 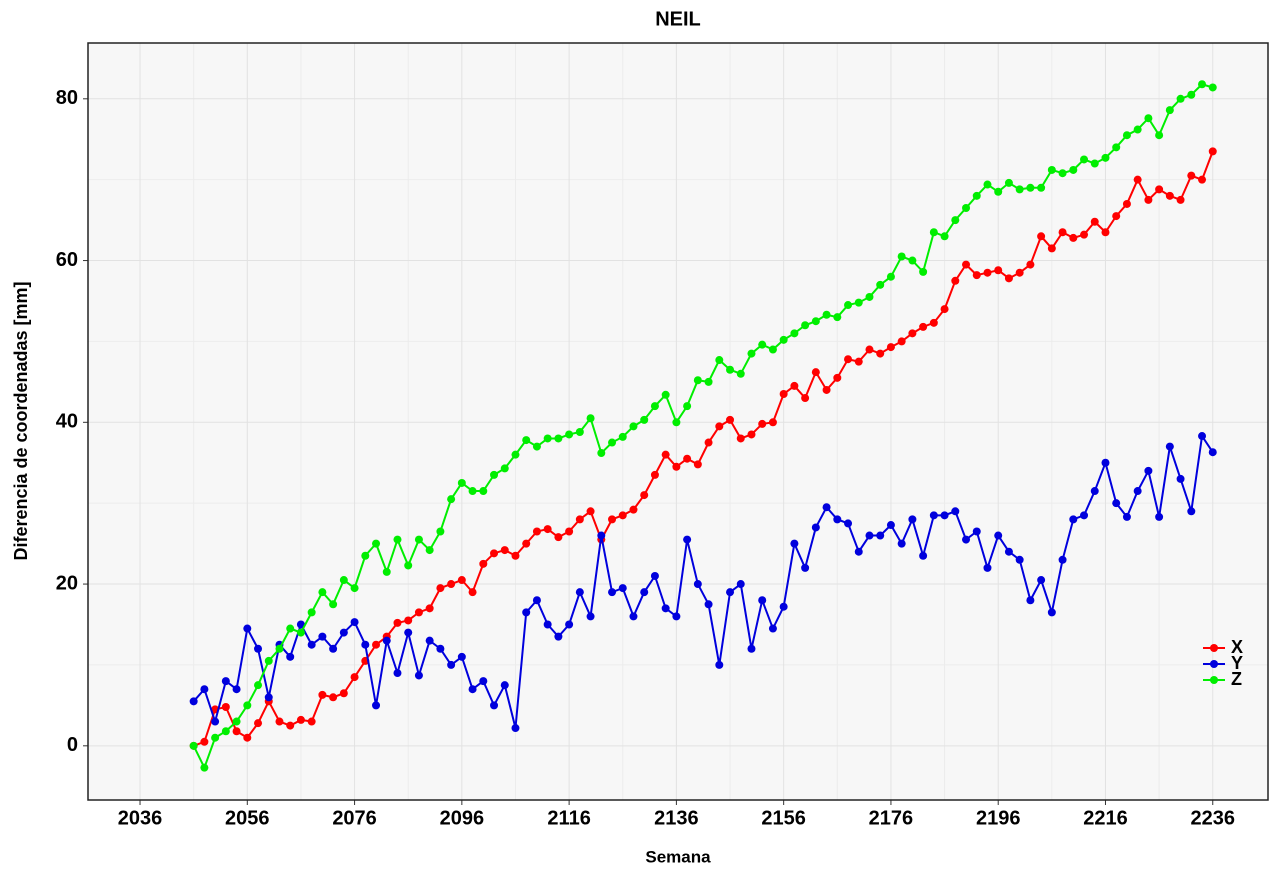 I want to click on x-tick-label: 2076, so click(x=354, y=818).